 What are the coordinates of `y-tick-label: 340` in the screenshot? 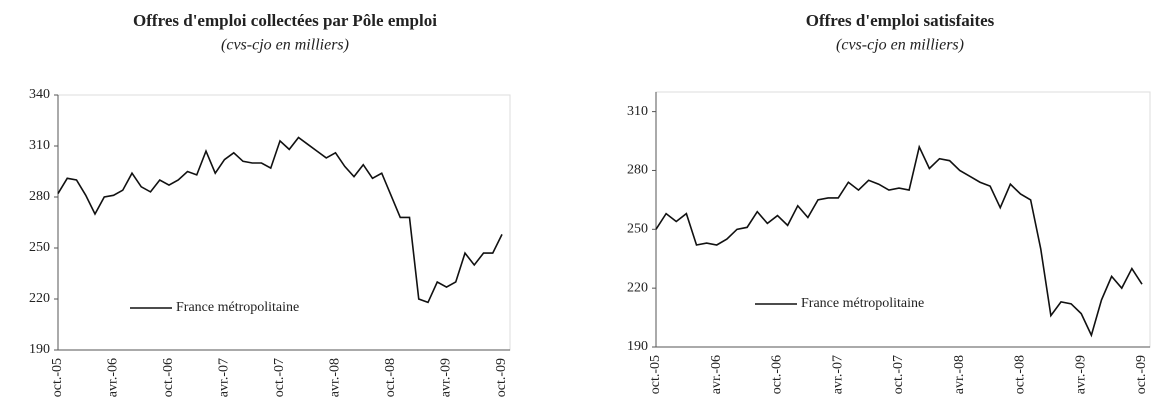 It's located at (39, 94).